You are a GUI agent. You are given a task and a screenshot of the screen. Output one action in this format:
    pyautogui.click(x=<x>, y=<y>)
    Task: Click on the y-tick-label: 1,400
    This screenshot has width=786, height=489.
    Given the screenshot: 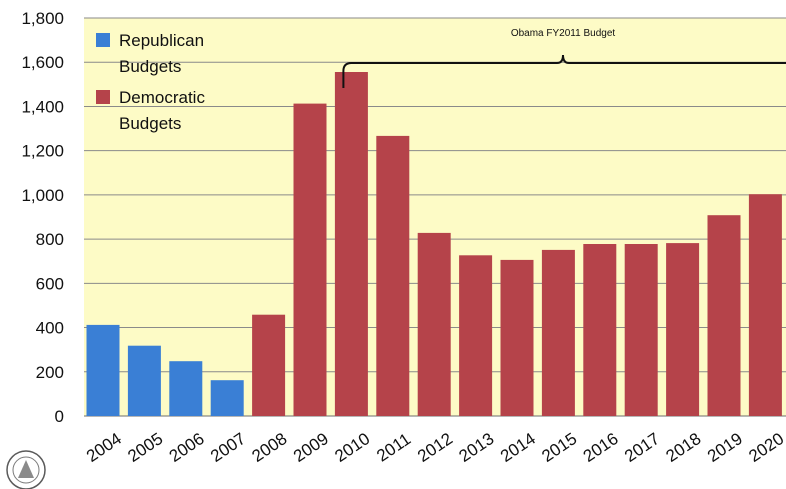 What is the action you would take?
    pyautogui.click(x=42, y=106)
    